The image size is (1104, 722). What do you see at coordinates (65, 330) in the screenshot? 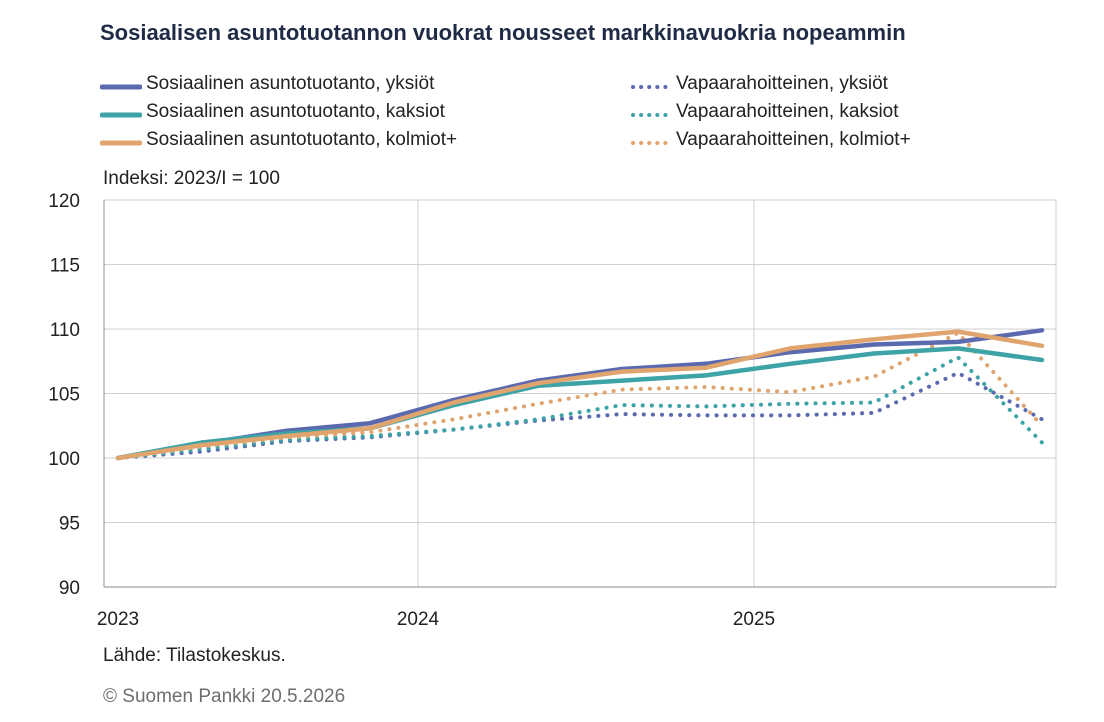
I see `y-tick-label: 110` at bounding box center [65, 330].